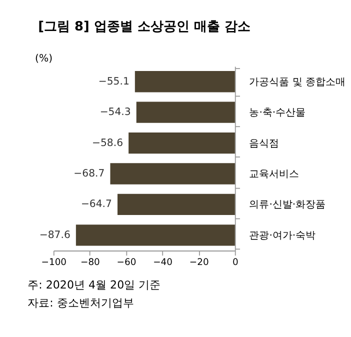  I want to click on data-label: −68.7, so click(89, 174).